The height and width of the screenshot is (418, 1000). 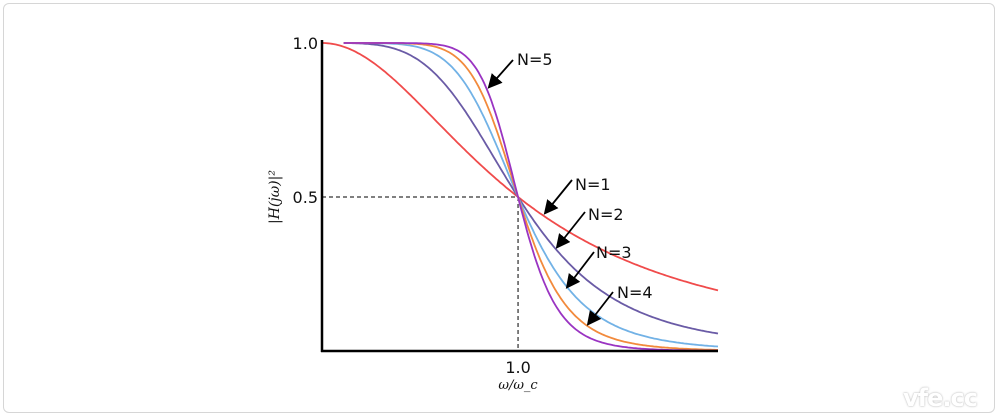 What do you see at coordinates (606, 214) in the screenshot?
I see `series-label: N=2` at bounding box center [606, 214].